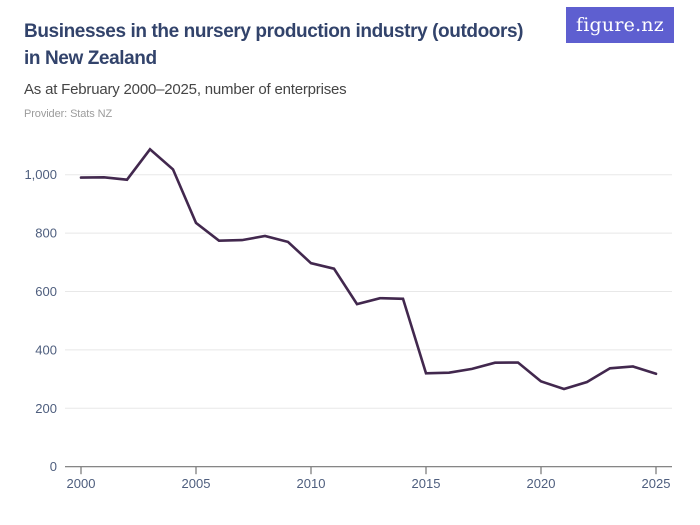  Describe the element at coordinates (311, 483) in the screenshot. I see `x-axis-label: 2010` at that location.